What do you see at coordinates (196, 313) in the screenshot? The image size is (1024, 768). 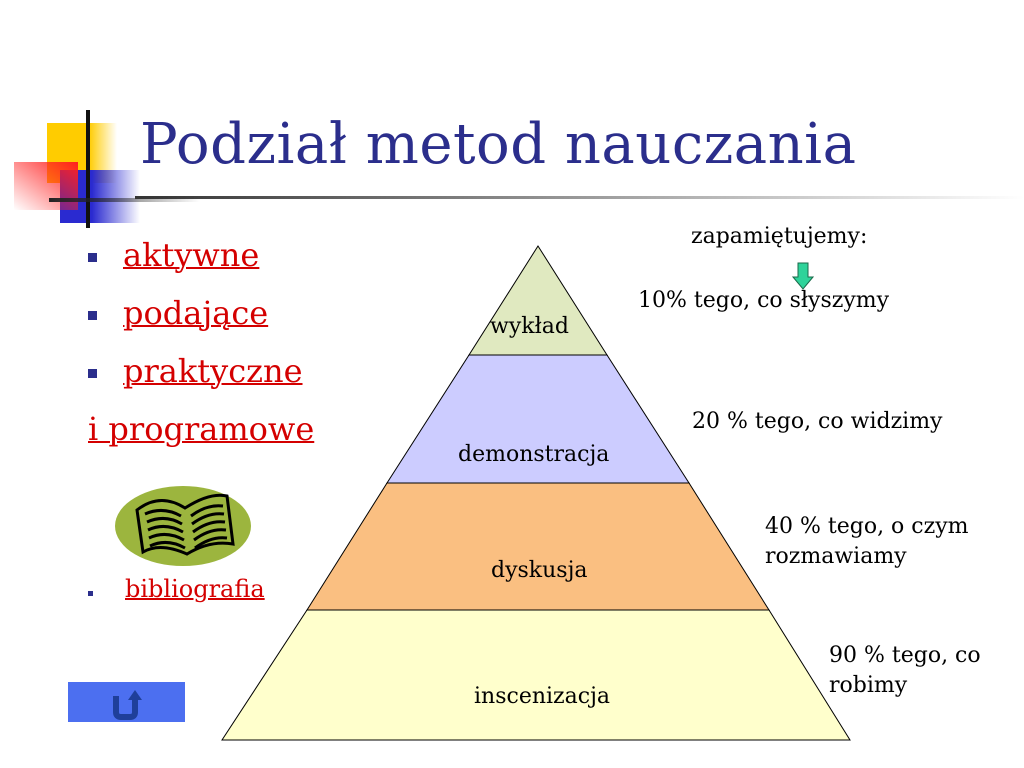 I see `link-podajace: podające` at bounding box center [196, 313].